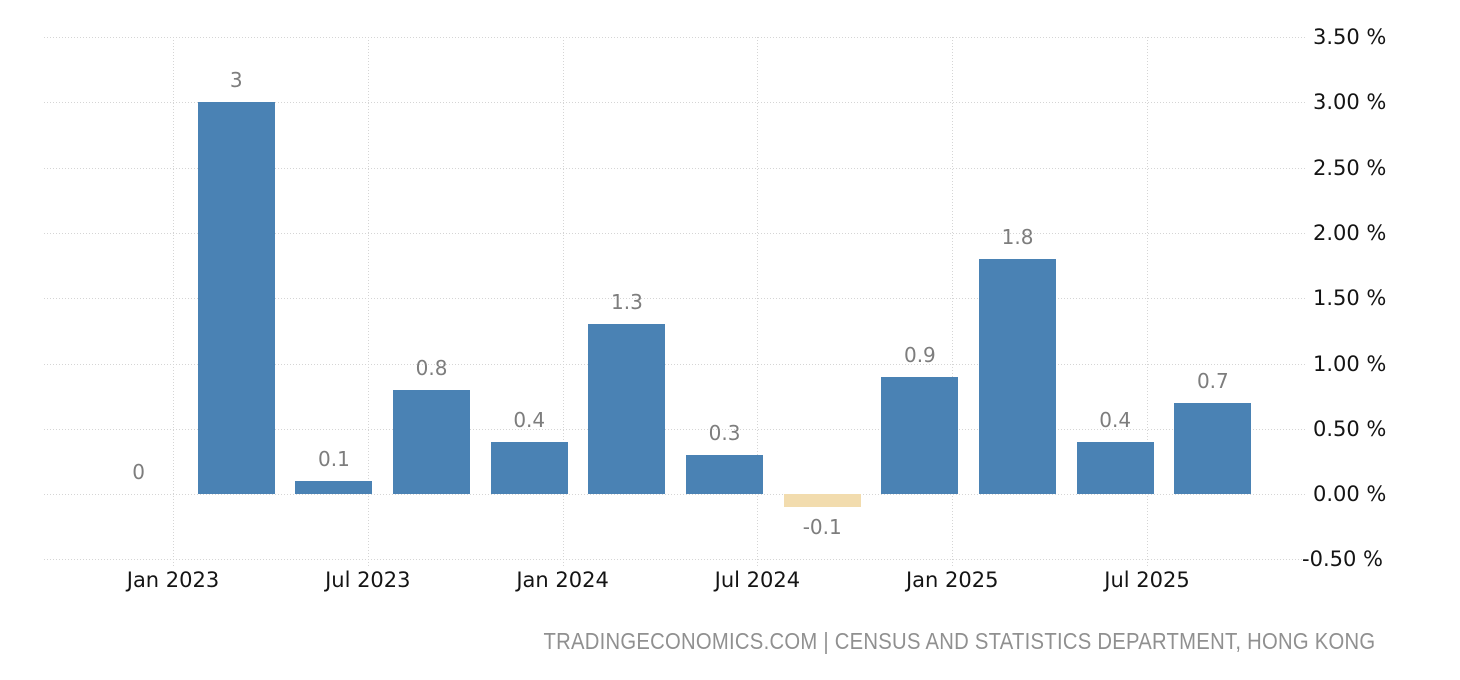  Describe the element at coordinates (236, 80) in the screenshot. I see `bar-value-label: 3` at that location.